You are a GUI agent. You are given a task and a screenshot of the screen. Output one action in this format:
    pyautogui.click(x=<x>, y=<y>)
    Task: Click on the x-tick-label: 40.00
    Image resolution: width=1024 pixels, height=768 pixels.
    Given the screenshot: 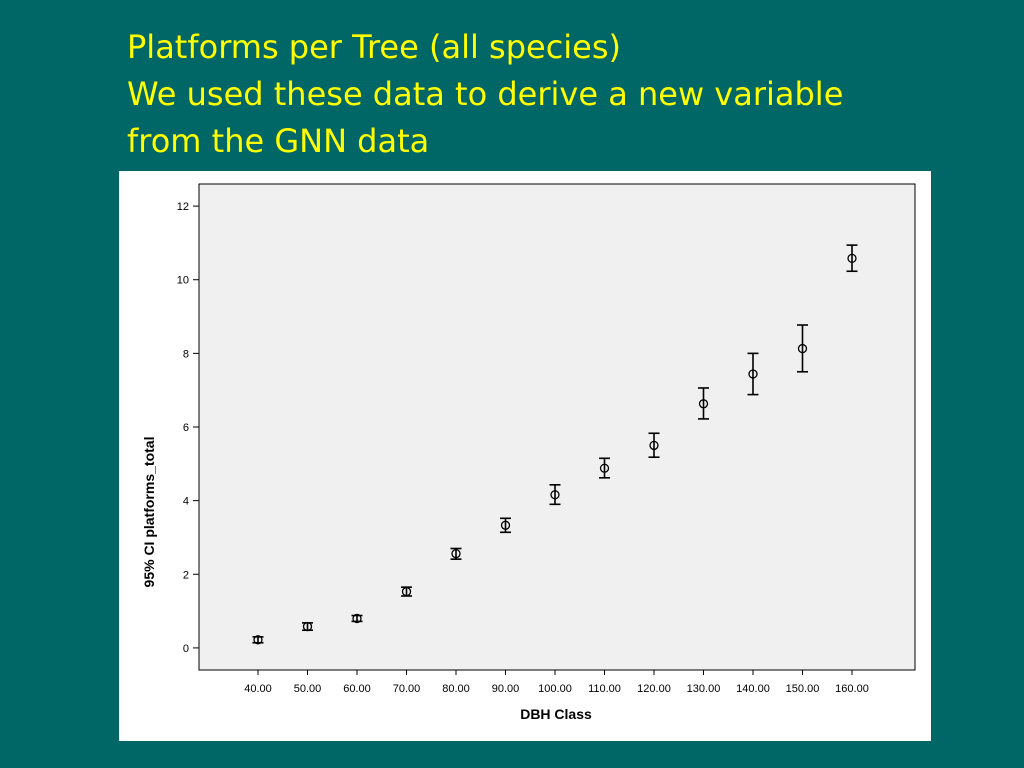 What is the action you would take?
    pyautogui.click(x=258, y=689)
    